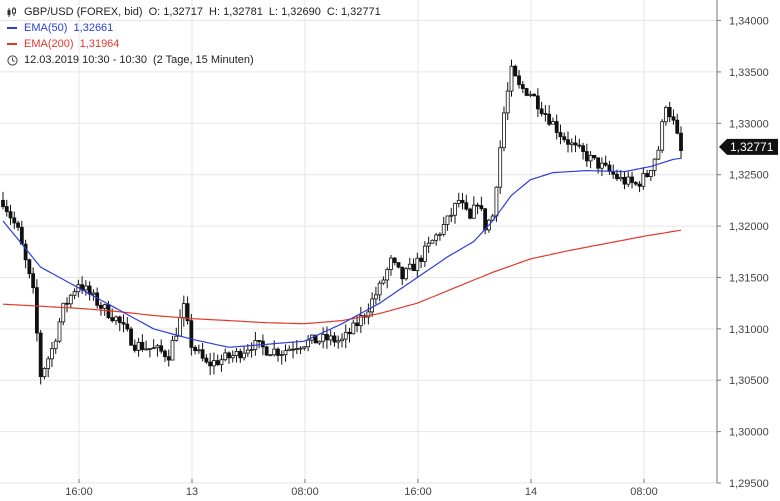  What do you see at coordinates (531, 492) in the screenshot?
I see `x-tick-label: 14` at bounding box center [531, 492].